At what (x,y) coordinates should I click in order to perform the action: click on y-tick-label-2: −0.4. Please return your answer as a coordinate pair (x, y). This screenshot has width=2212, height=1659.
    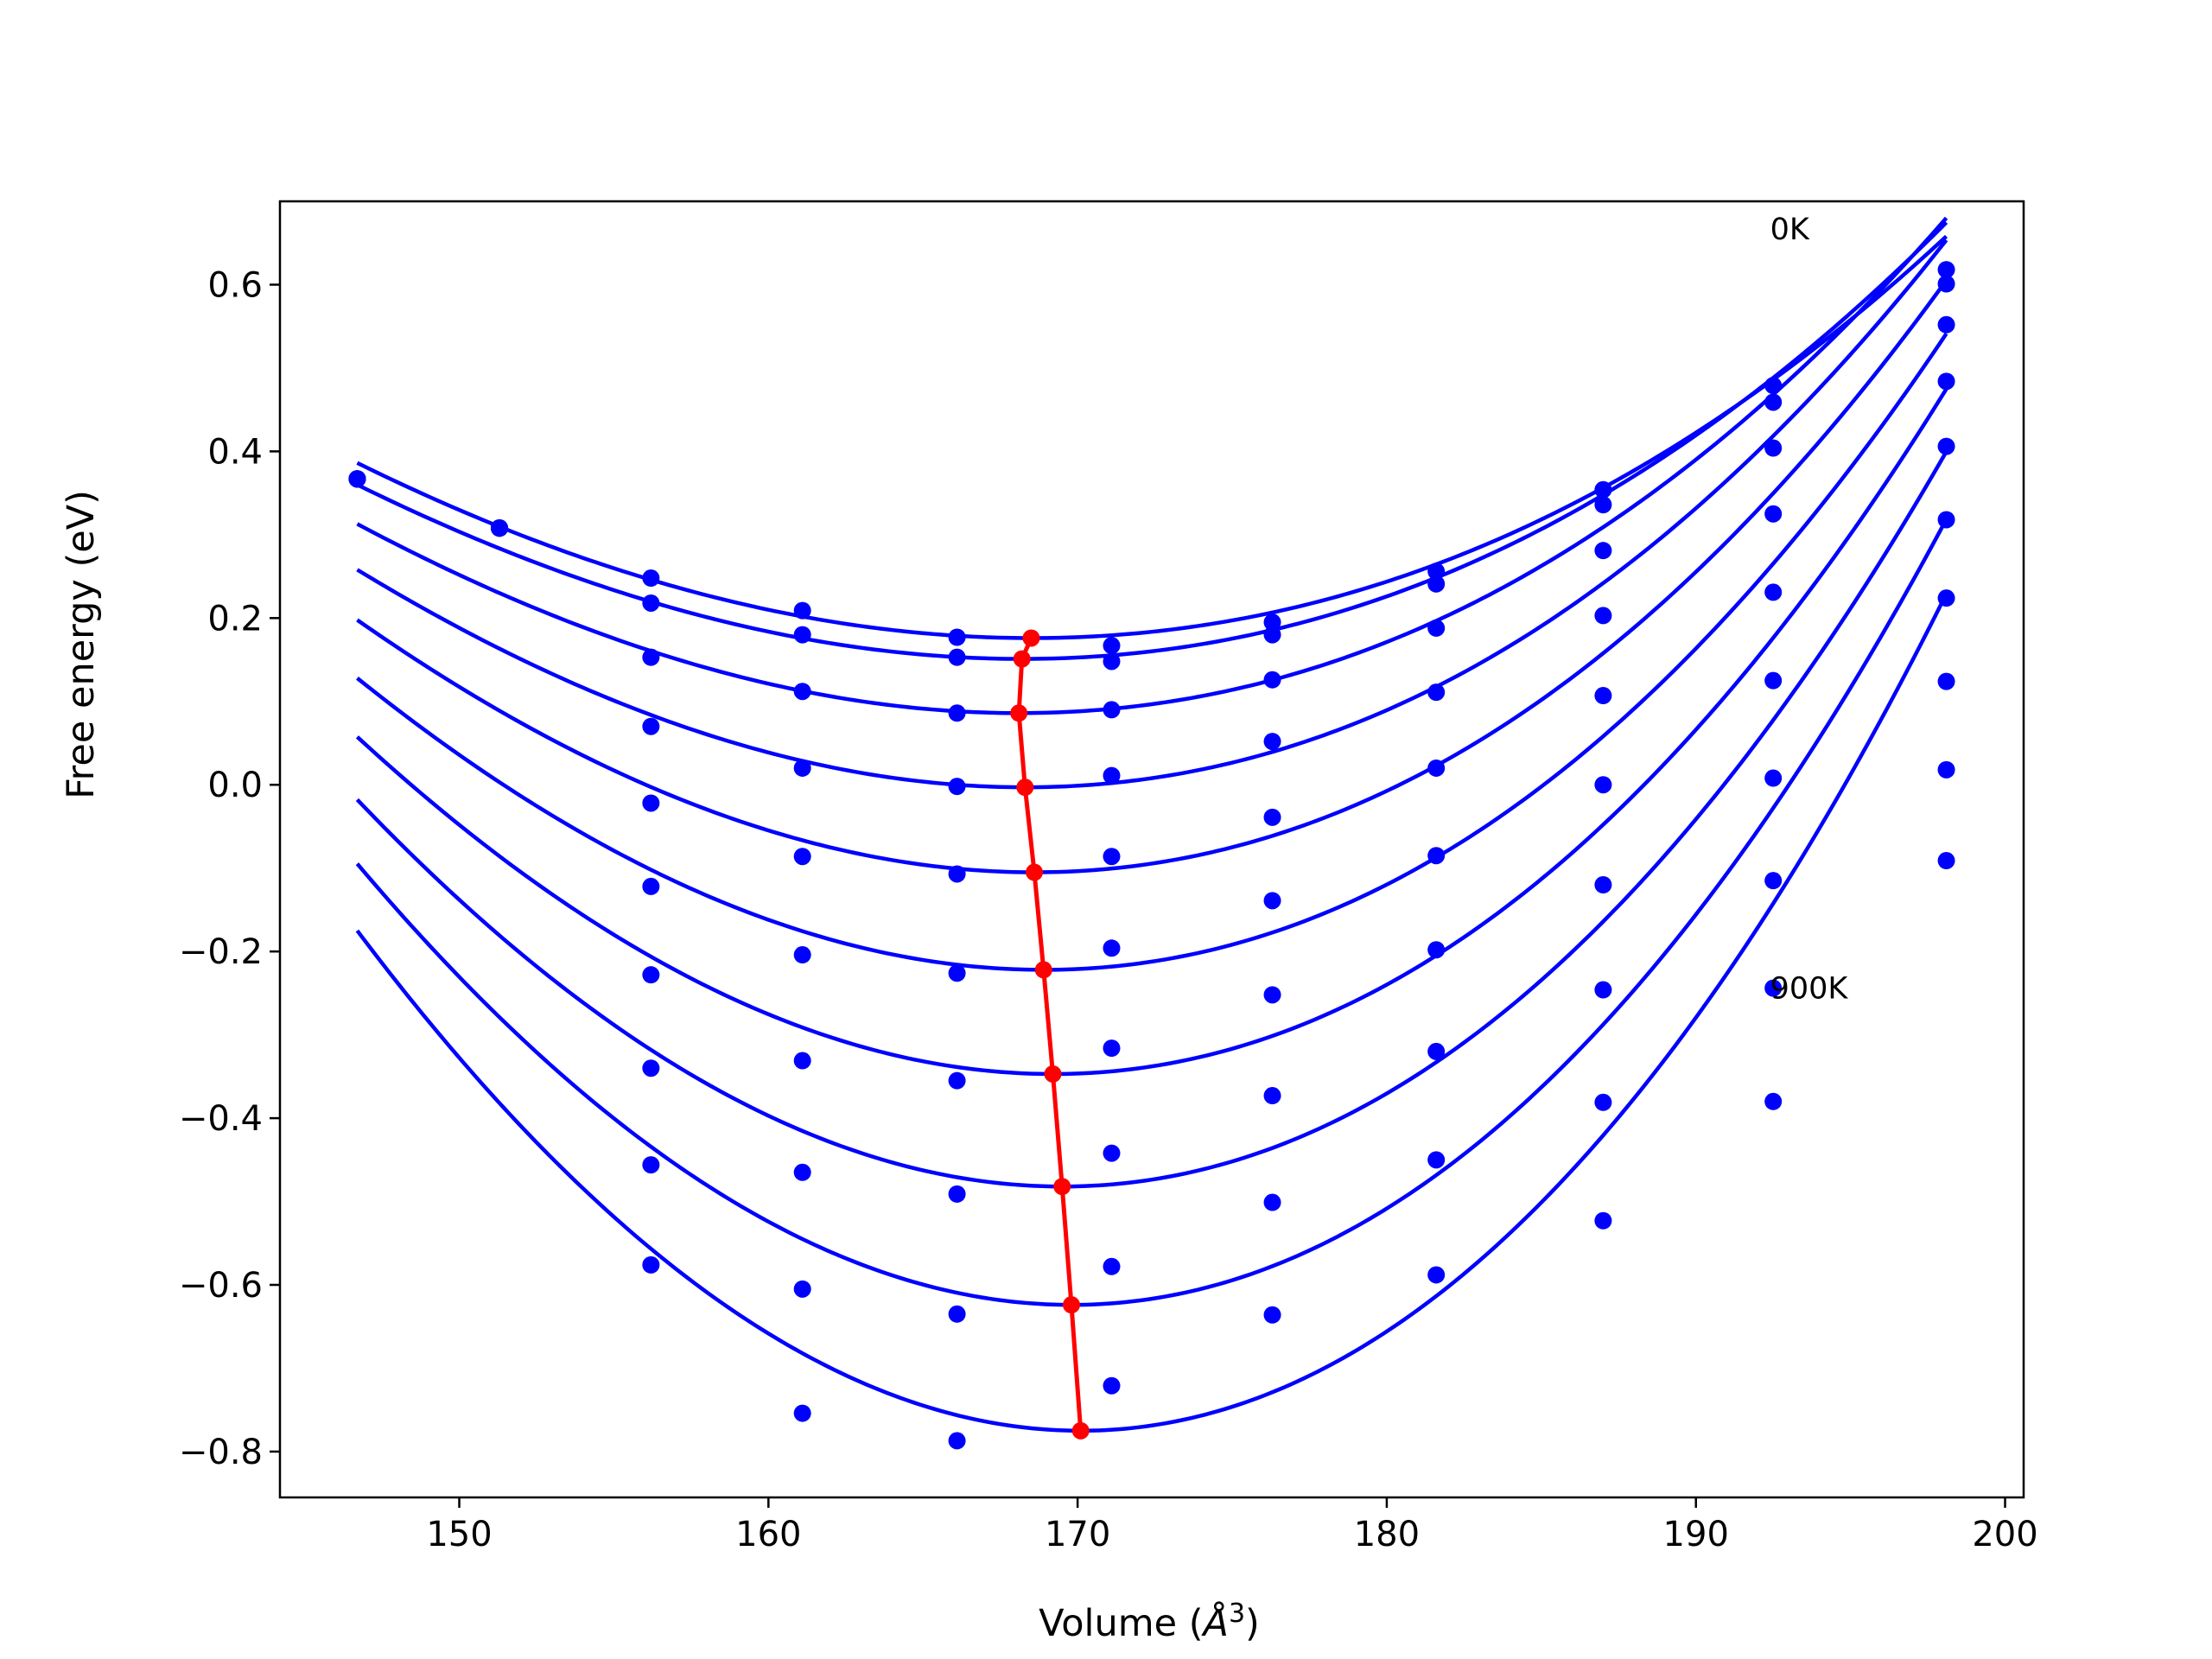
    Looking at the image, I should click on (221, 1119).